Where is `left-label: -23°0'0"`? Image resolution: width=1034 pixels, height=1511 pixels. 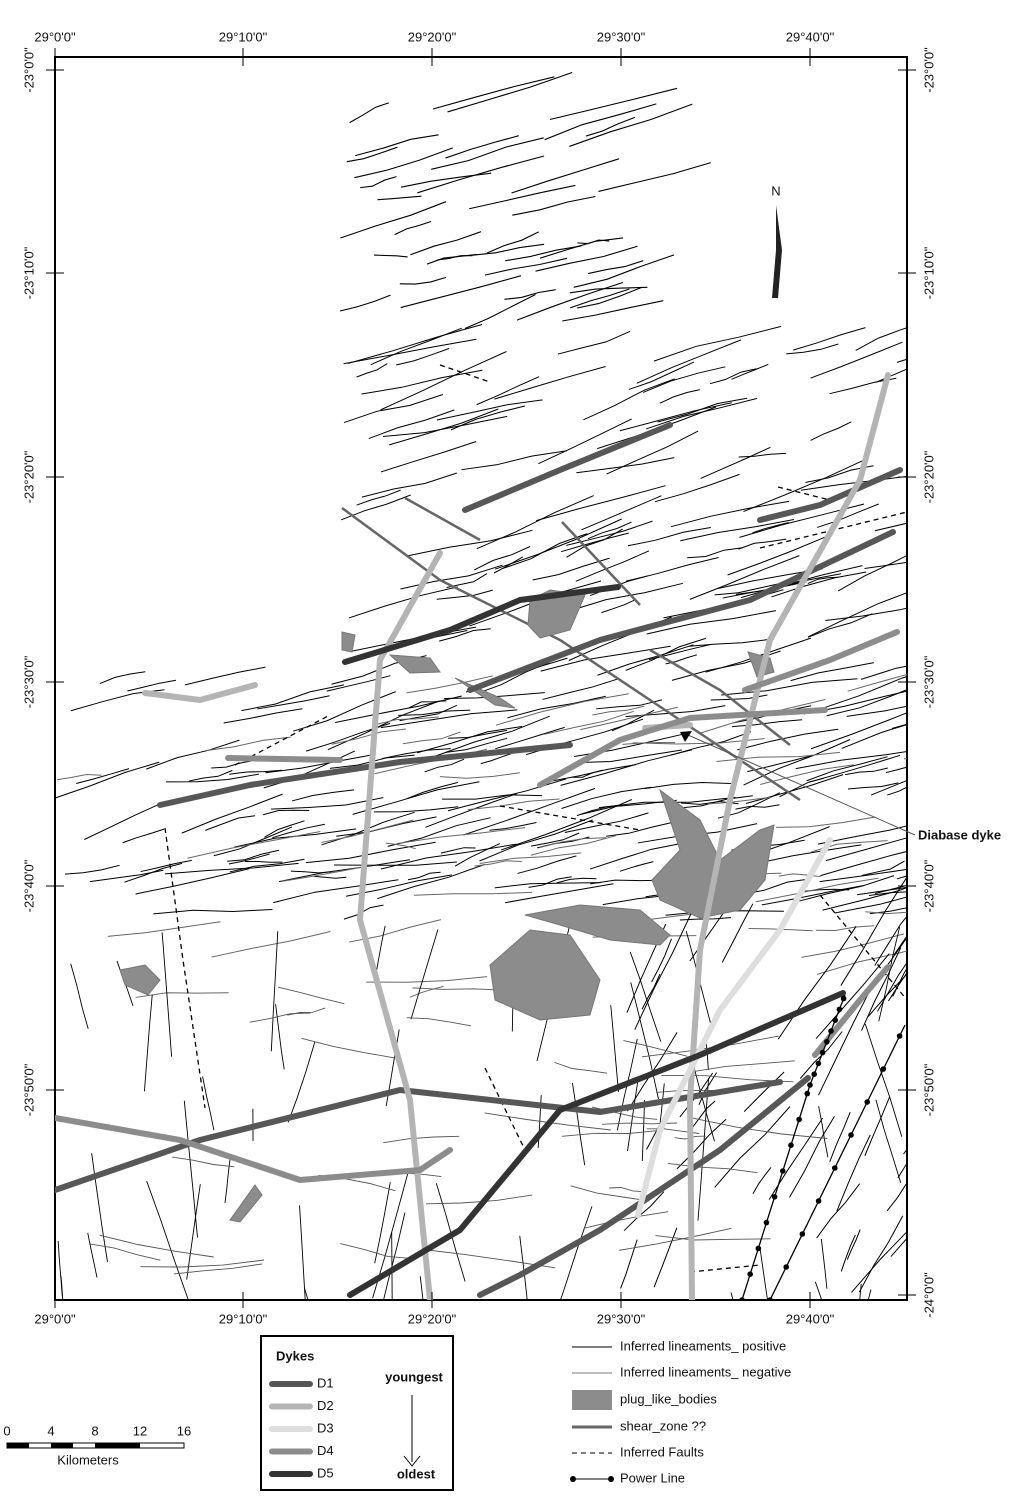 left-label: -23°0'0" is located at coordinates (28, 70).